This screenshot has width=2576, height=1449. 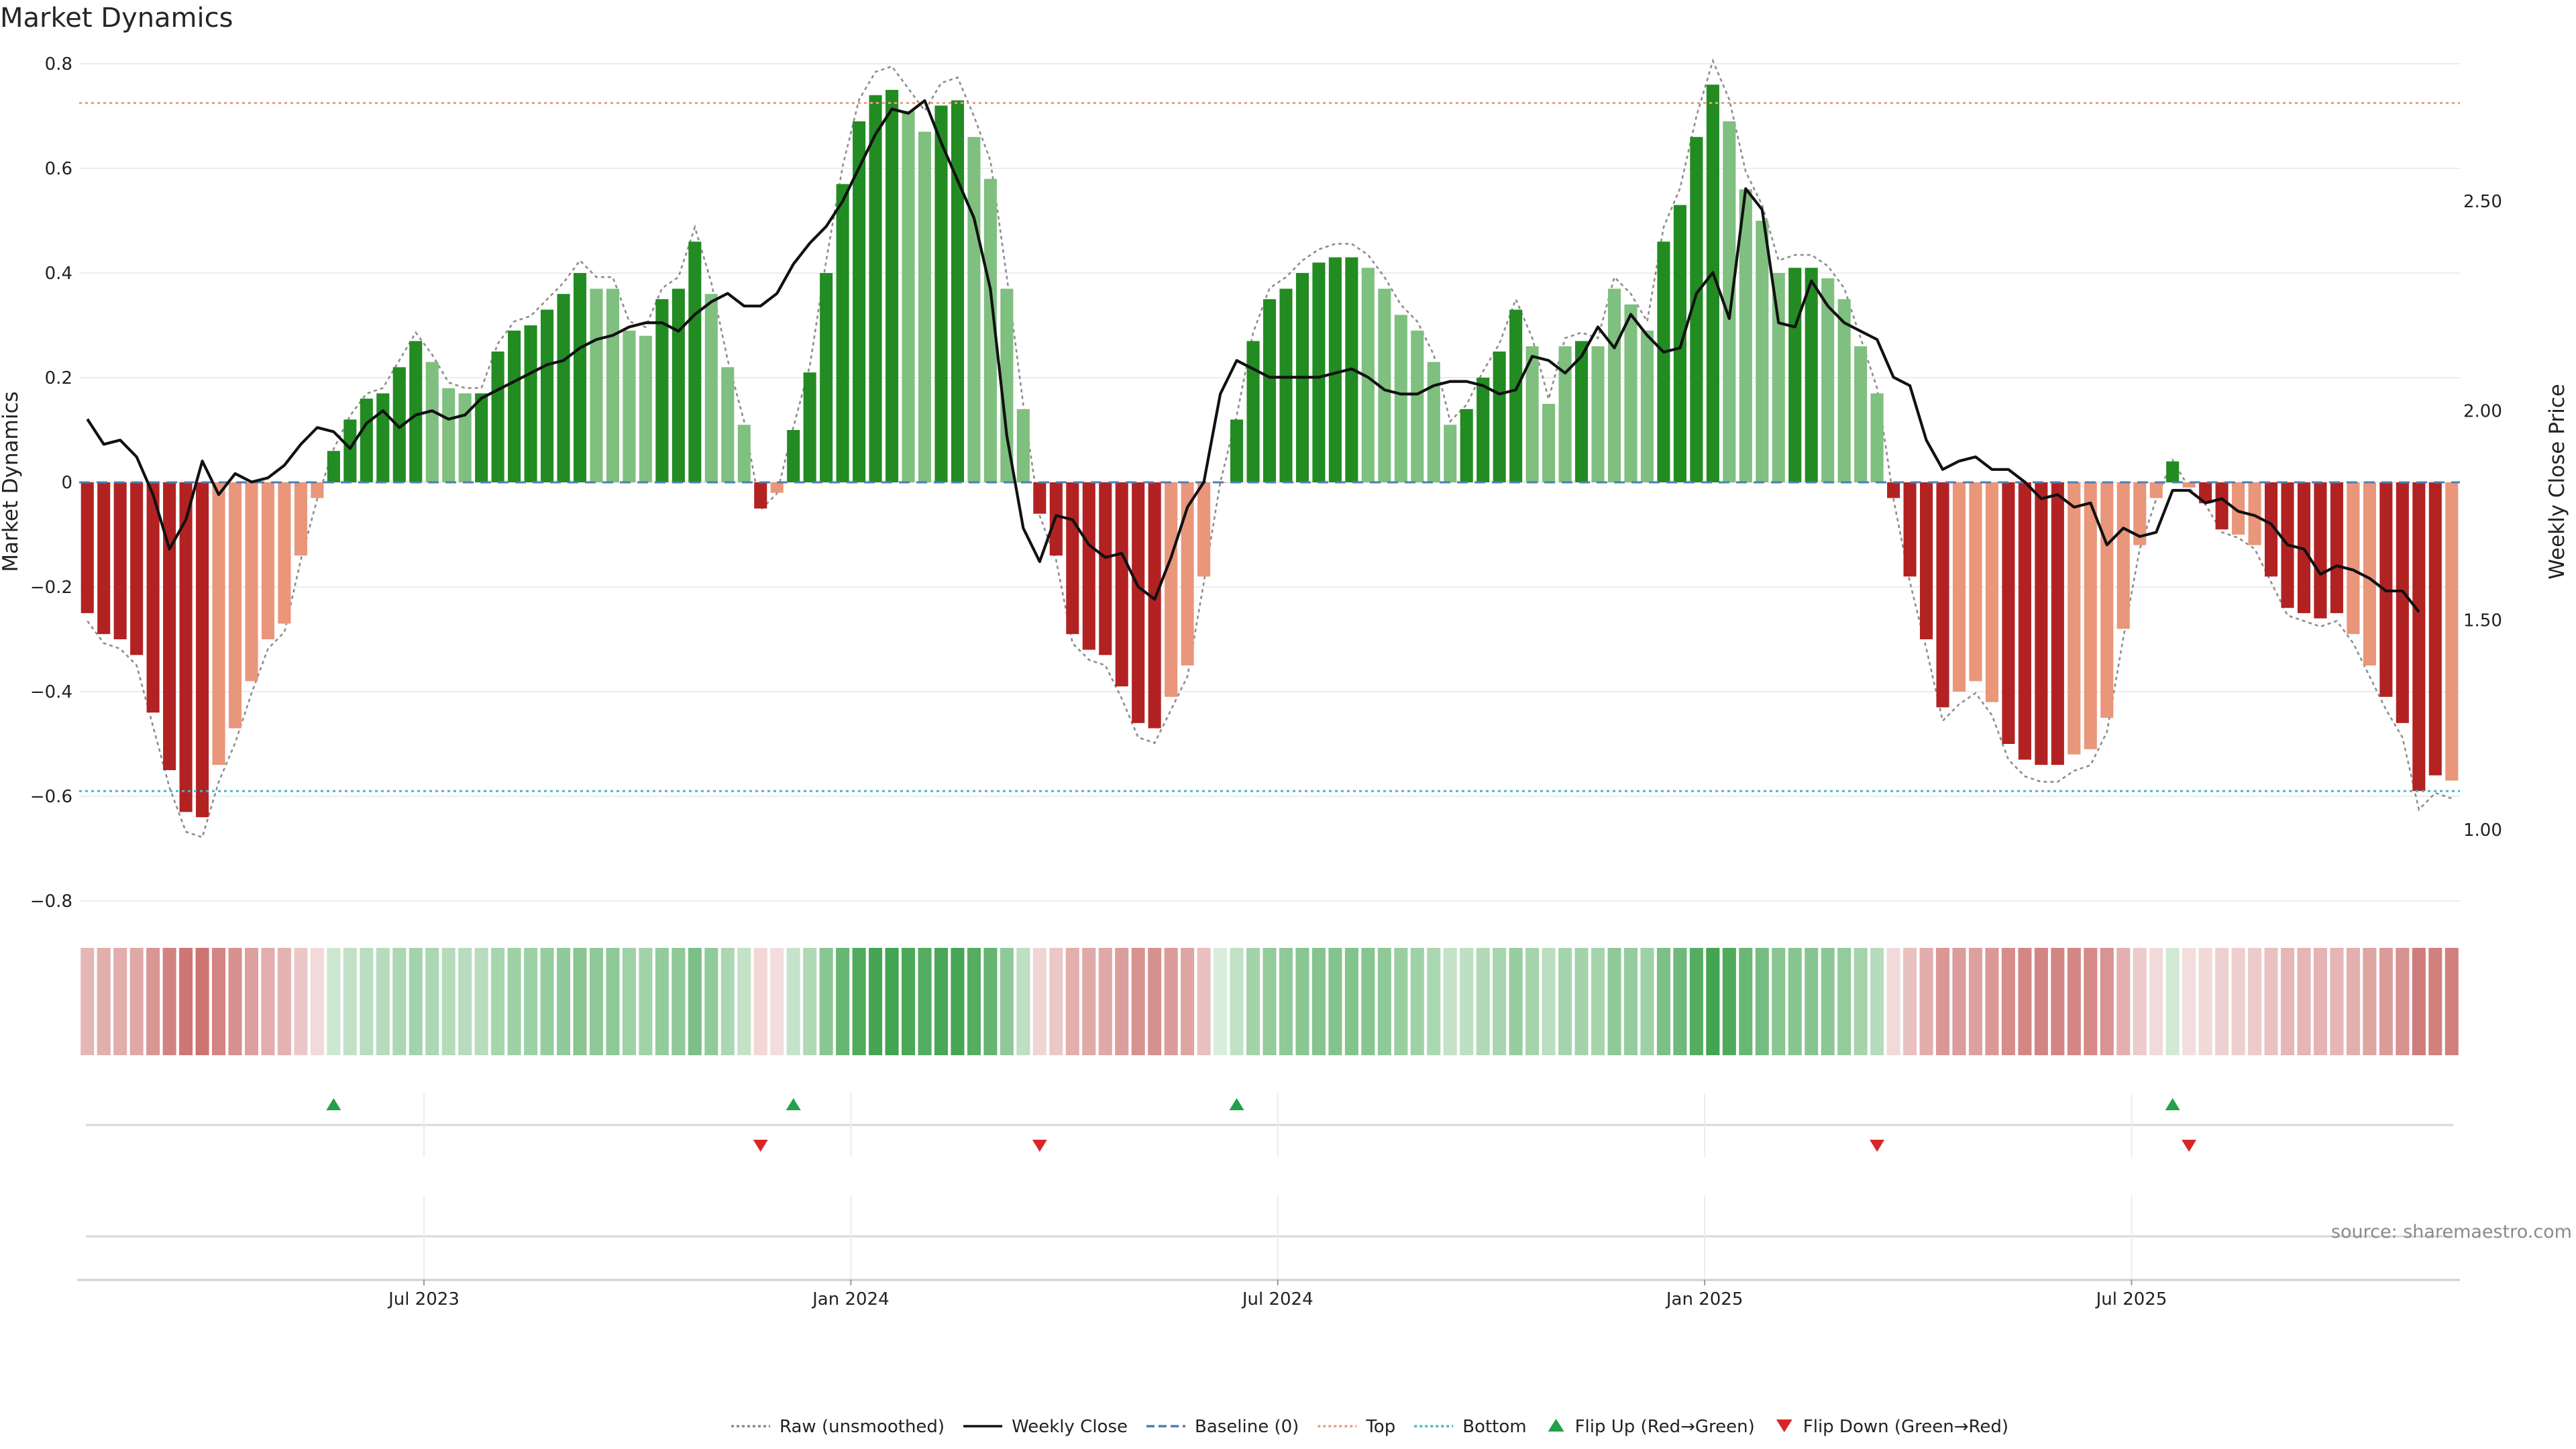 I want to click on date-tick-label: Jul 2024, so click(x=1277, y=1299).